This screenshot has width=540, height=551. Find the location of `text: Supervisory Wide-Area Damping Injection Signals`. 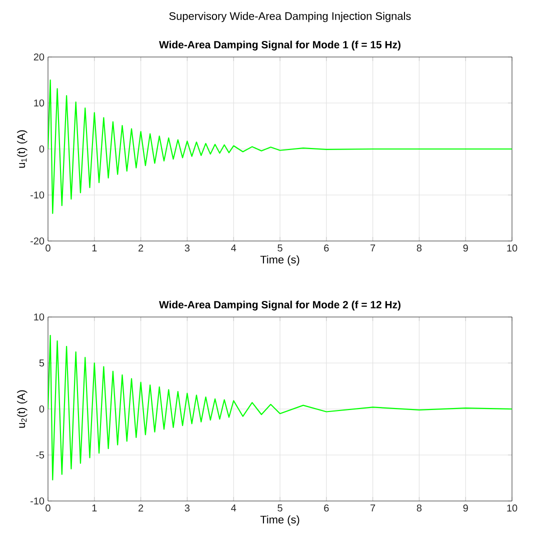

text: Supervisory Wide-Area Damping Injection Signals is located at coordinates (290, 17).